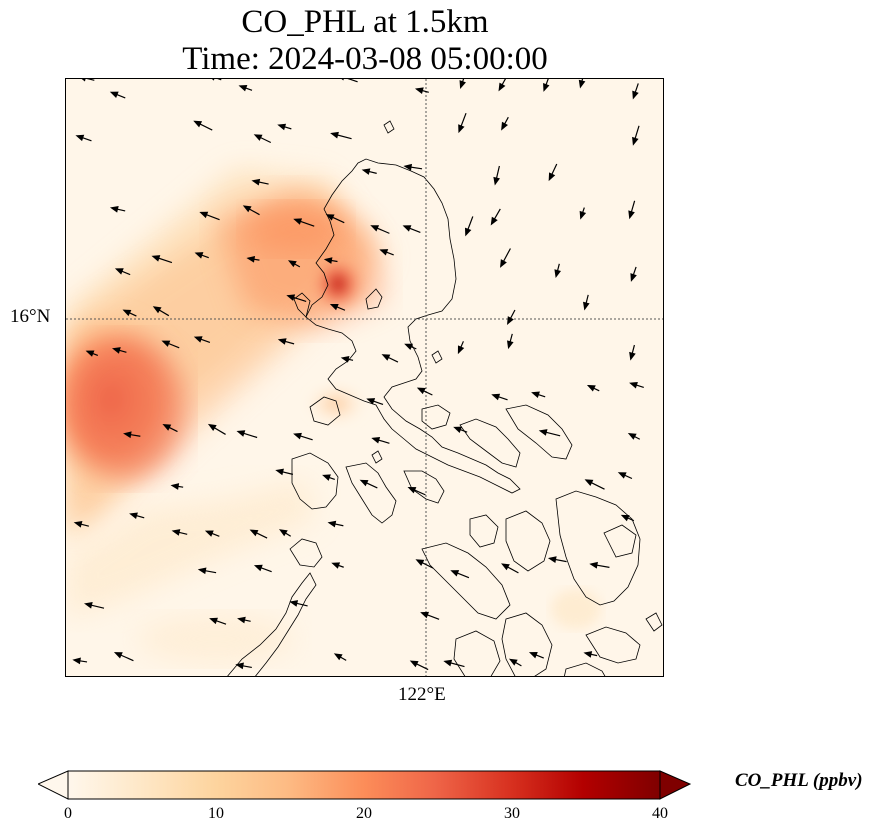 This screenshot has height=836, width=885. Describe the element at coordinates (422, 694) in the screenshot. I see `longitude-tick-label: 122°E` at that location.